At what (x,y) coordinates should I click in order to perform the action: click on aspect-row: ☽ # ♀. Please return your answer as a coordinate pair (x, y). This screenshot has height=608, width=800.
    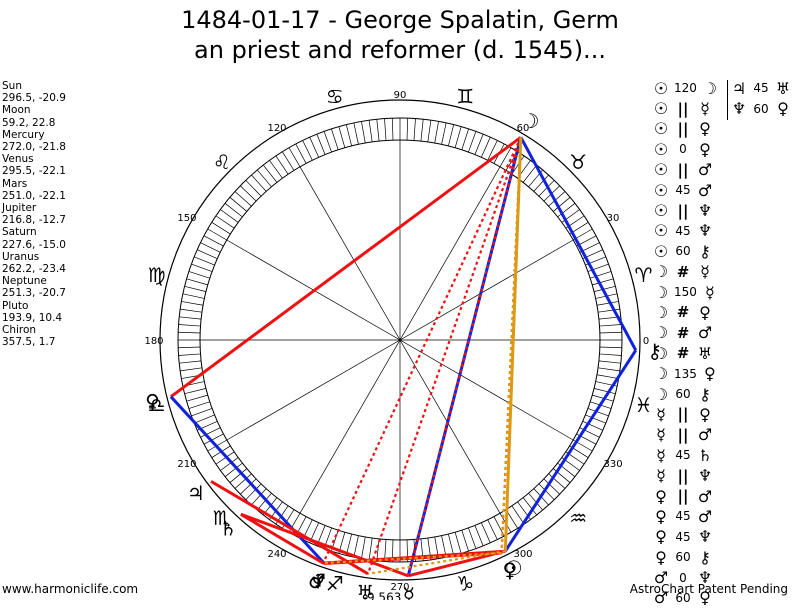
    Looking at the image, I should click on (689, 312).